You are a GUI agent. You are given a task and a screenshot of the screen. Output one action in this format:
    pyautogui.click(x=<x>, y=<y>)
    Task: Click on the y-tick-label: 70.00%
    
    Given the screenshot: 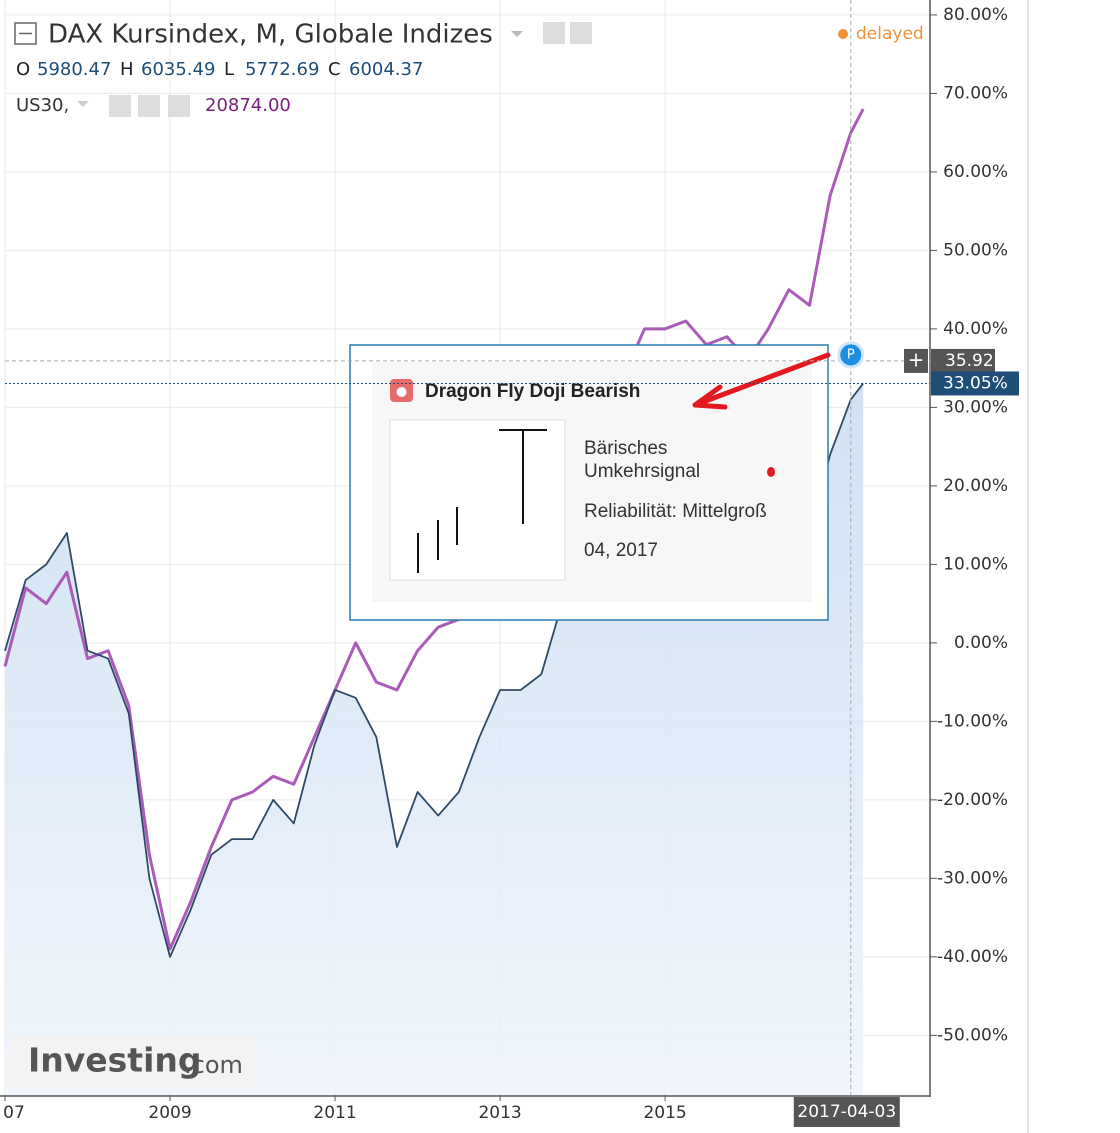 What is the action you would take?
    pyautogui.click(x=975, y=93)
    